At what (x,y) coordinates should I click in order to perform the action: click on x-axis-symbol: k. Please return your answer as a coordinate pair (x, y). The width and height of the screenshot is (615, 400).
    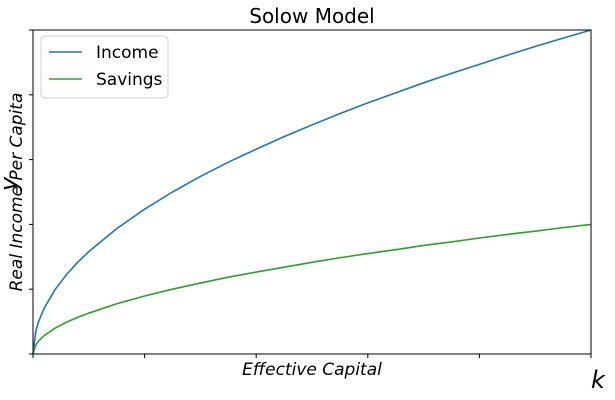
    Looking at the image, I should click on (598, 380).